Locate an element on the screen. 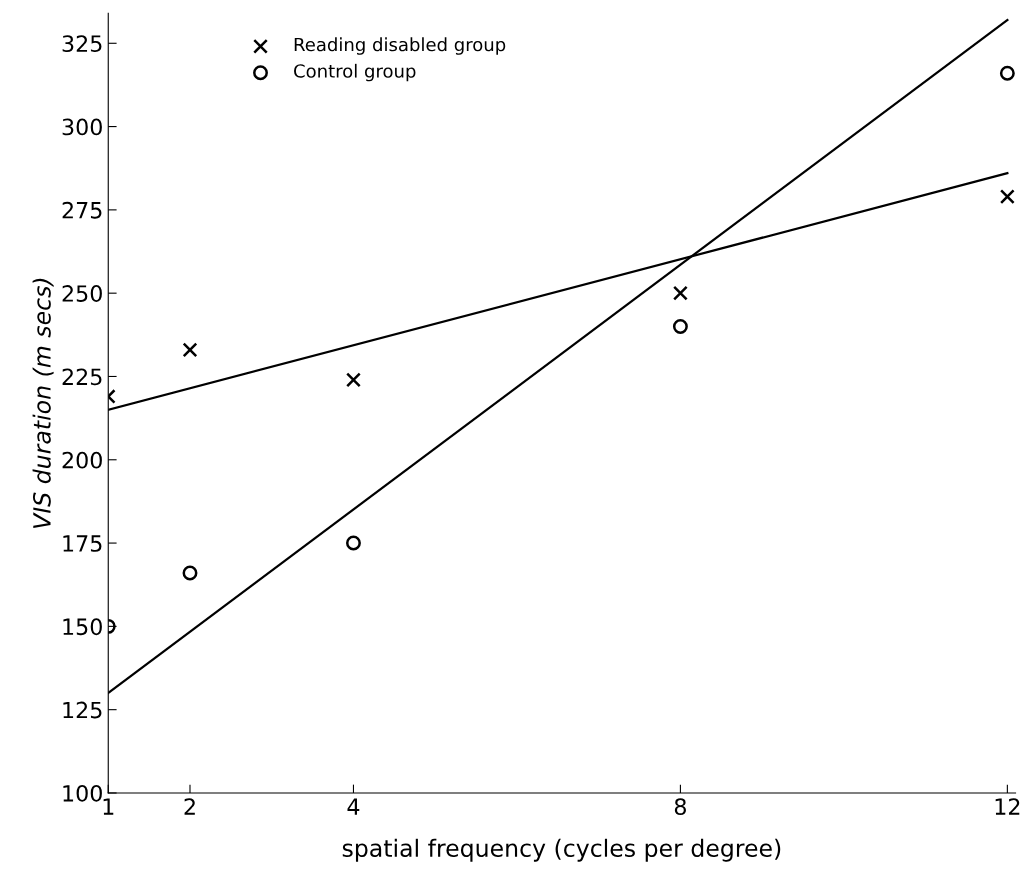 The height and width of the screenshot is (886, 1031). x-tick-label: 8 is located at coordinates (680, 807).